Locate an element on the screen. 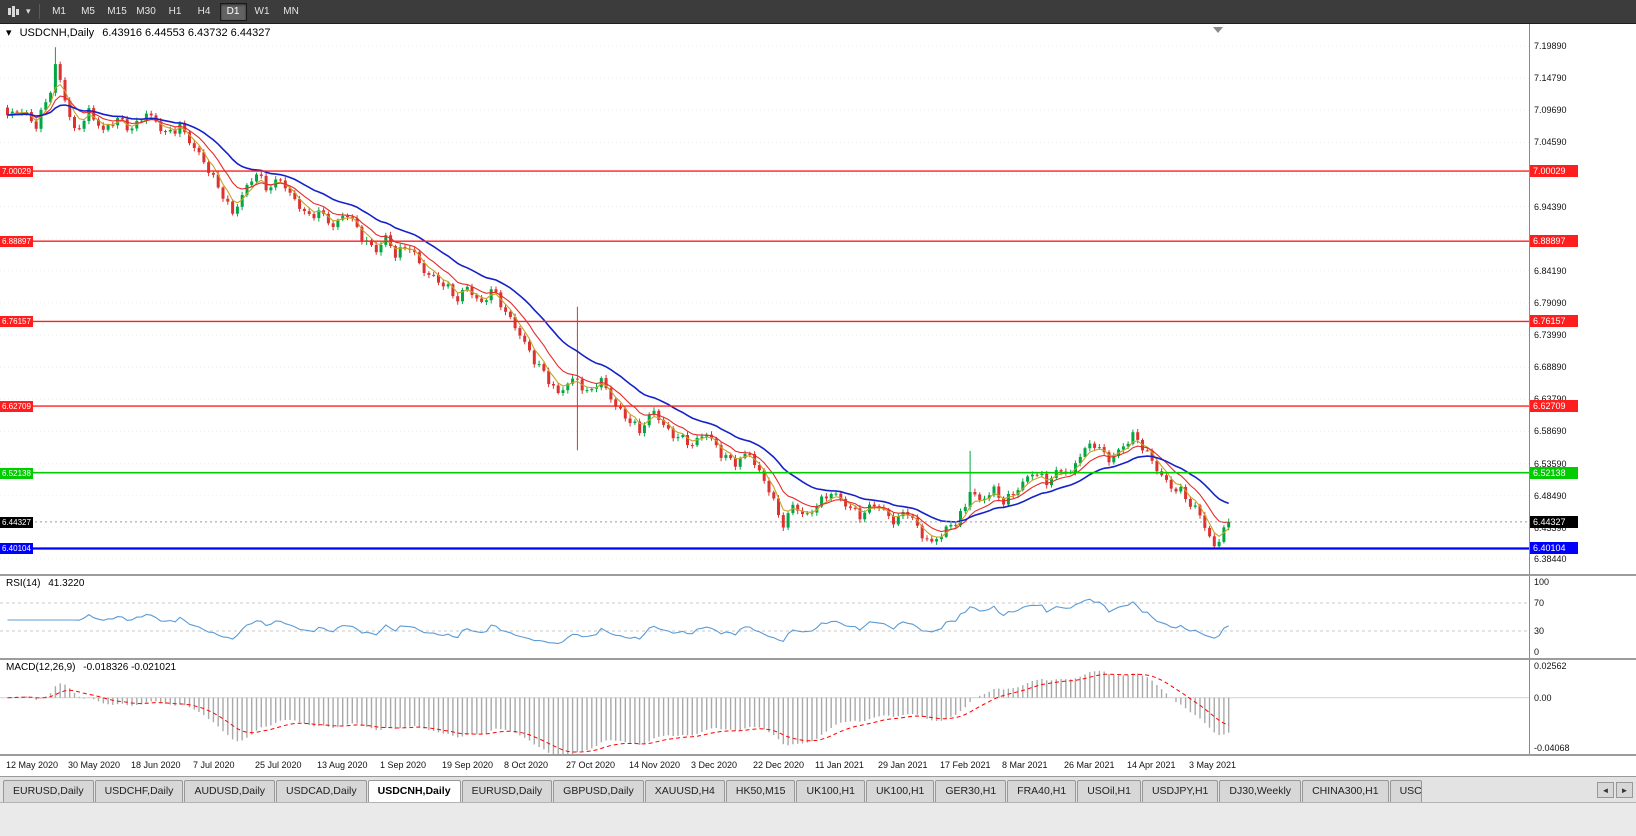  date-axis-label: 27 Oct 2020 is located at coordinates (591, 765).